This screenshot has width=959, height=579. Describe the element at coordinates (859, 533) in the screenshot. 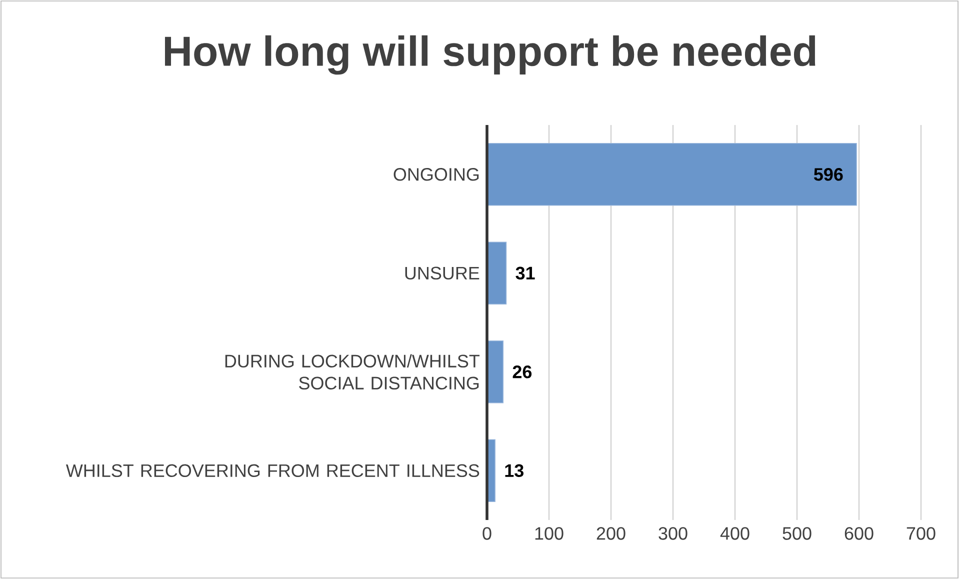

I see `x-tick-label: 600` at that location.